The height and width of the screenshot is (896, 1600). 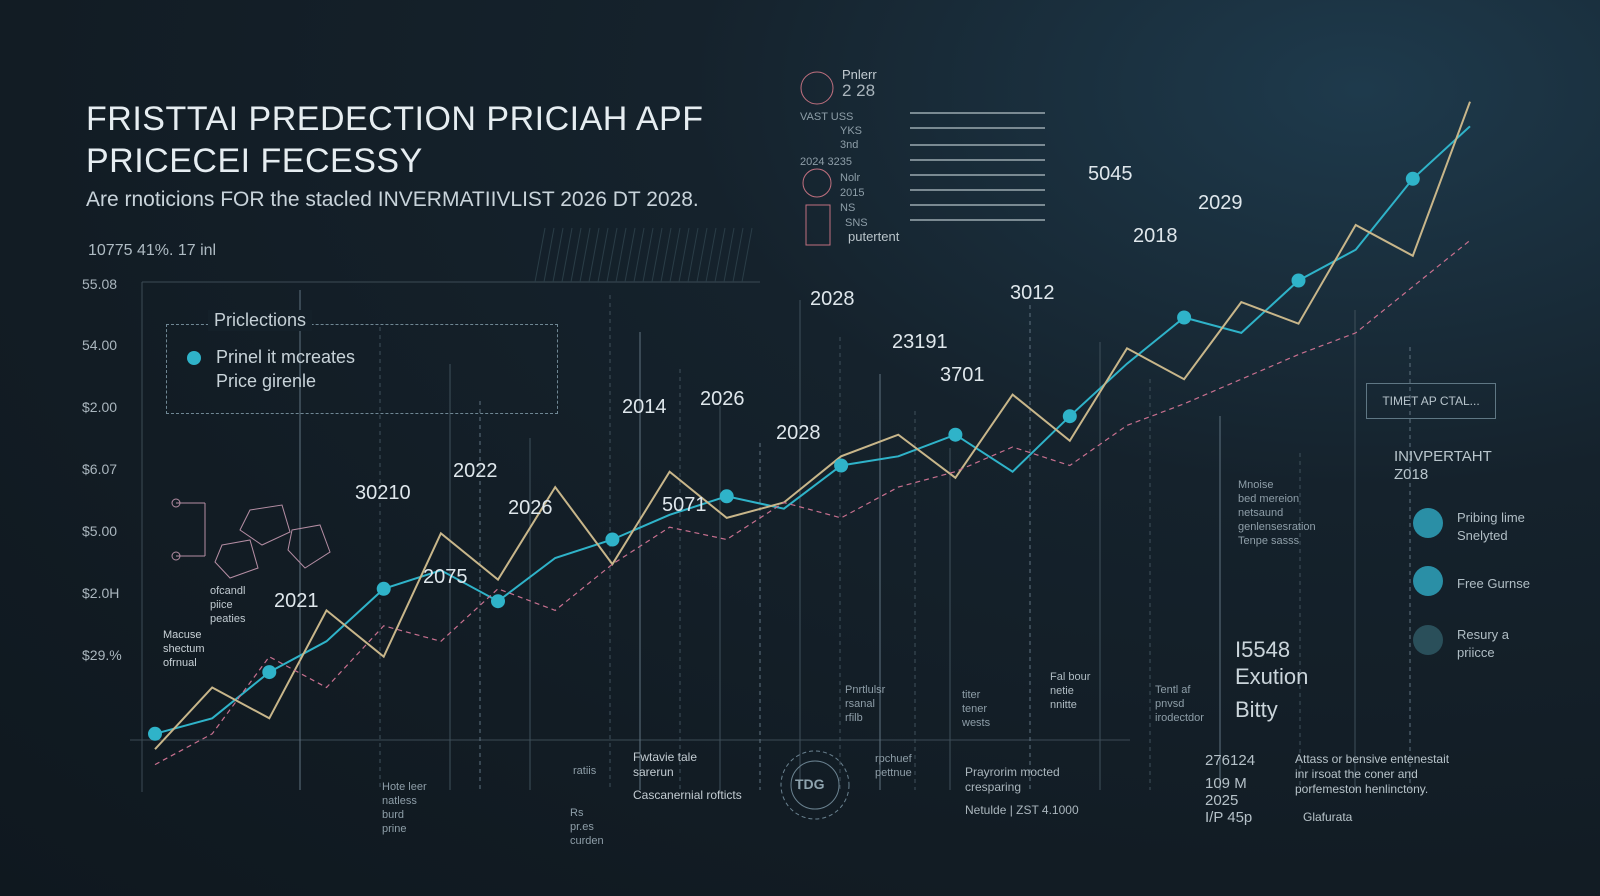 What do you see at coordinates (1110, 174) in the screenshot?
I see `year-label: 5045` at bounding box center [1110, 174].